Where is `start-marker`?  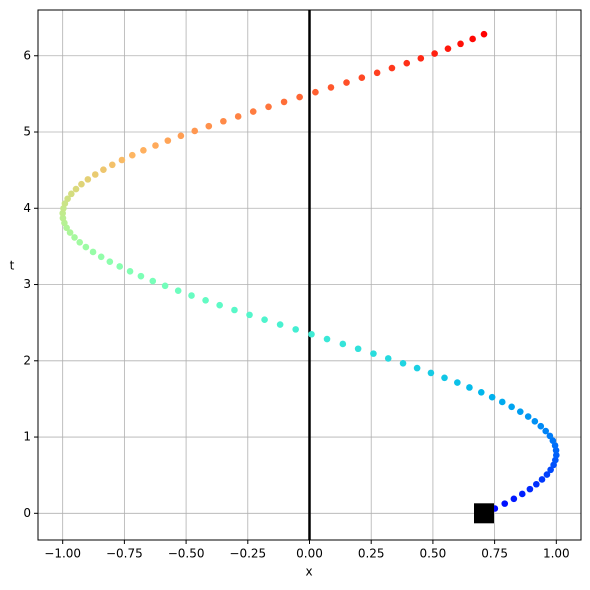
start-marker is located at coordinates (484, 513).